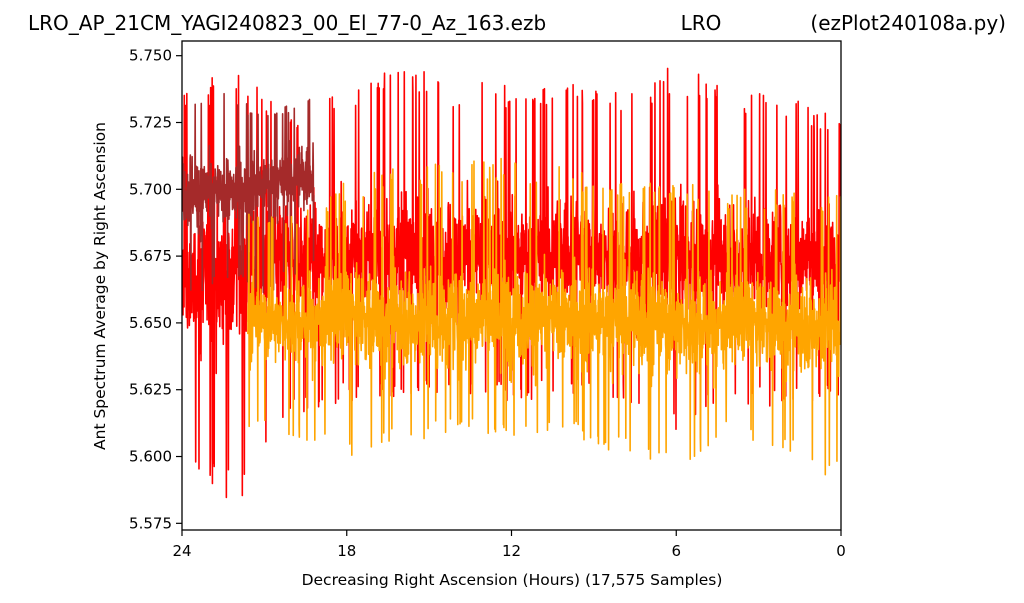 The width and height of the screenshot is (1024, 603). Describe the element at coordinates (150, 56) in the screenshot. I see `y-tick-label: 5.750` at that location.